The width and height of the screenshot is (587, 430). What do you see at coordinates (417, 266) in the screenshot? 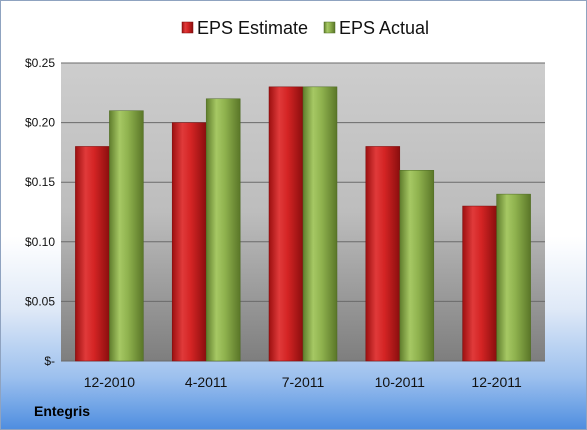
I see `bar-actual-10-2011` at bounding box center [417, 266].